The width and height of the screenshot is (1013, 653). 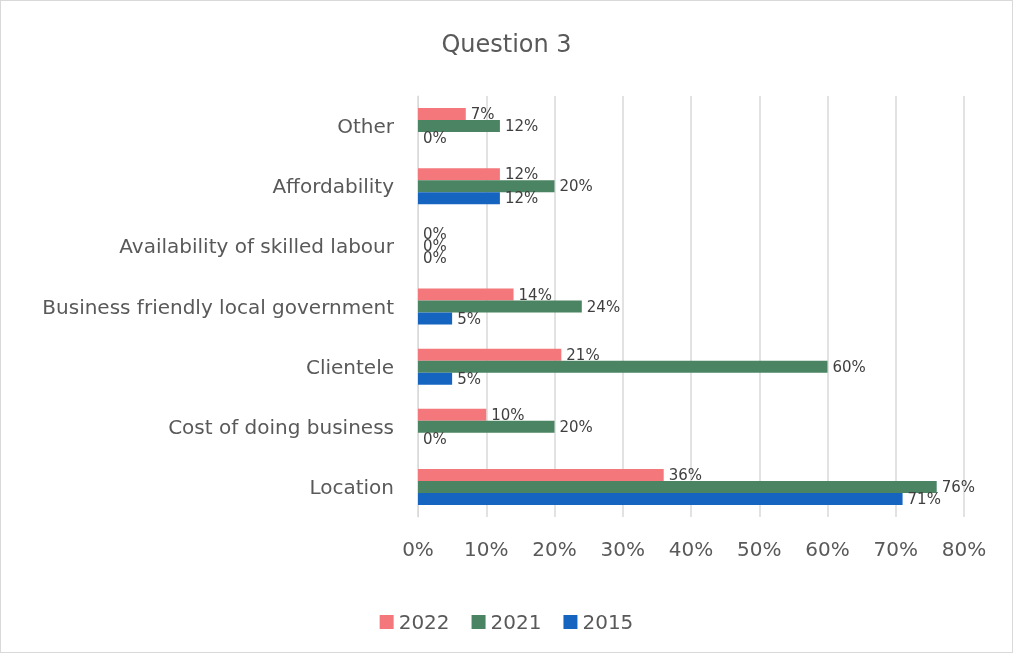 I want to click on x-tick-label: 10%, so click(x=486, y=549).